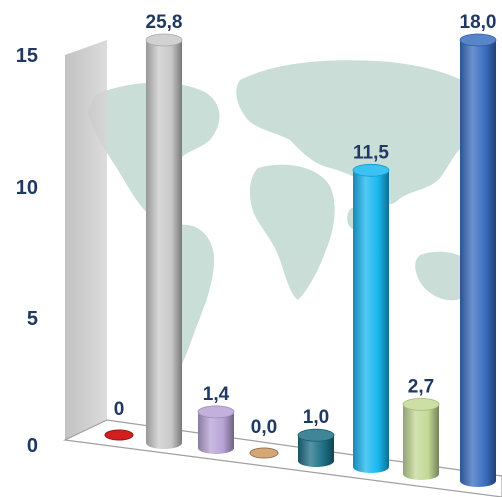 The image size is (502, 497). Describe the element at coordinates (27, 56) in the screenshot. I see `y-tick-label: 15` at that location.